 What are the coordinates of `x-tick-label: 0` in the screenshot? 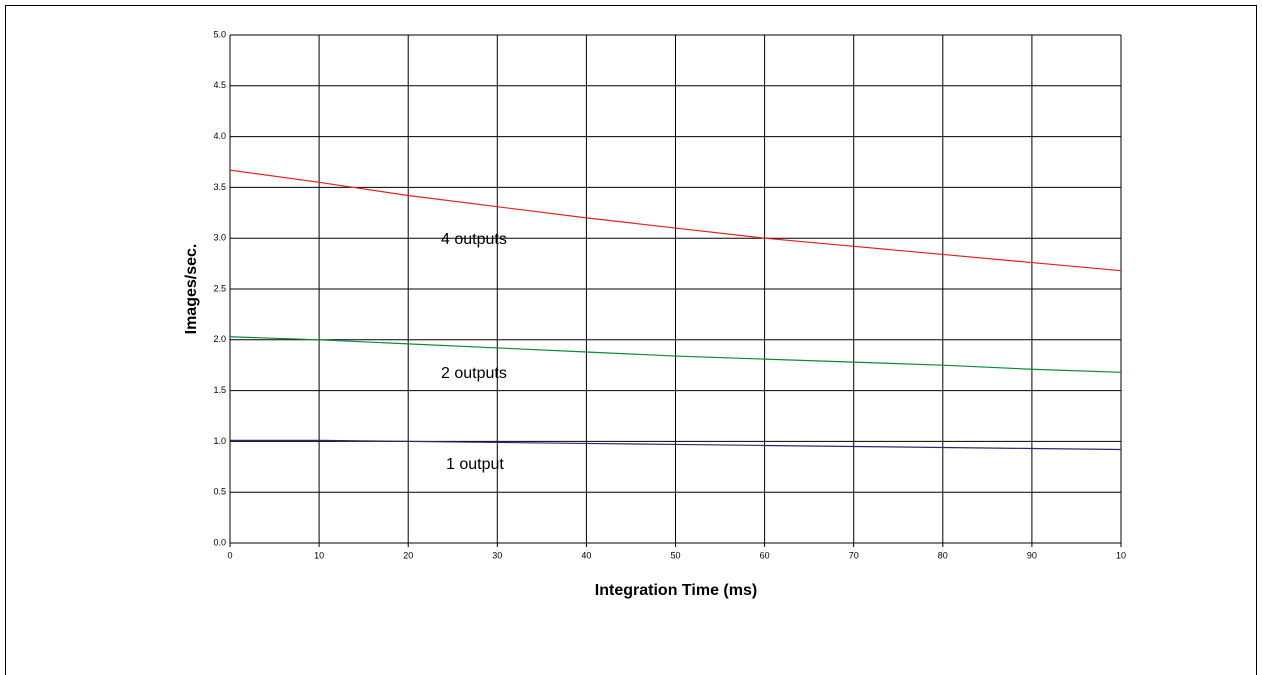 It's located at (229, 555).